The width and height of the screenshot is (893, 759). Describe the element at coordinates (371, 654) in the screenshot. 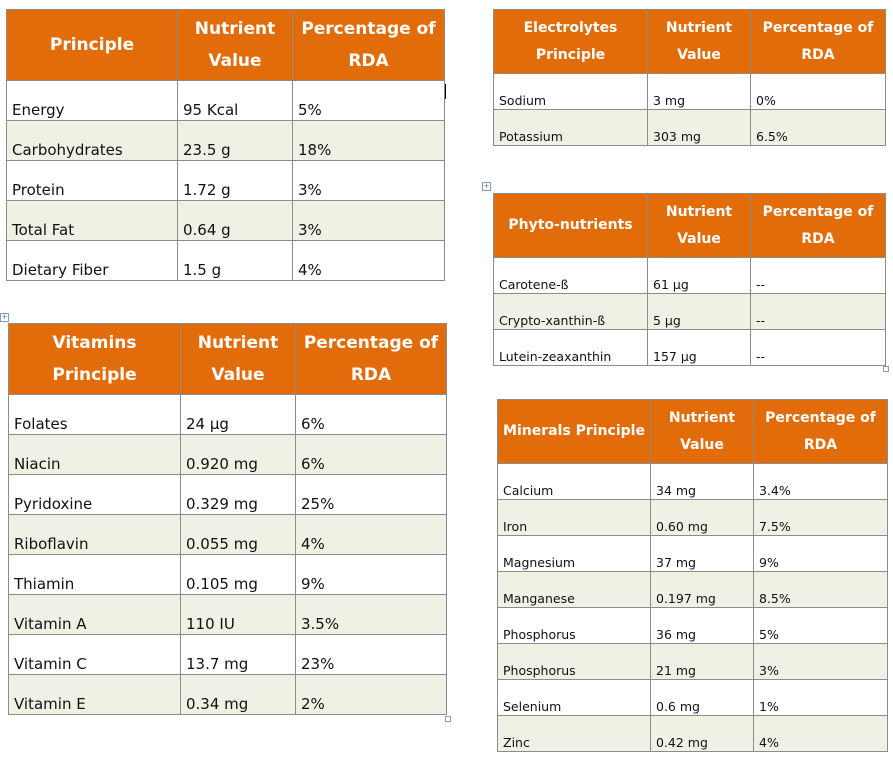

I see `rda-percent-cell: 23%` at that location.